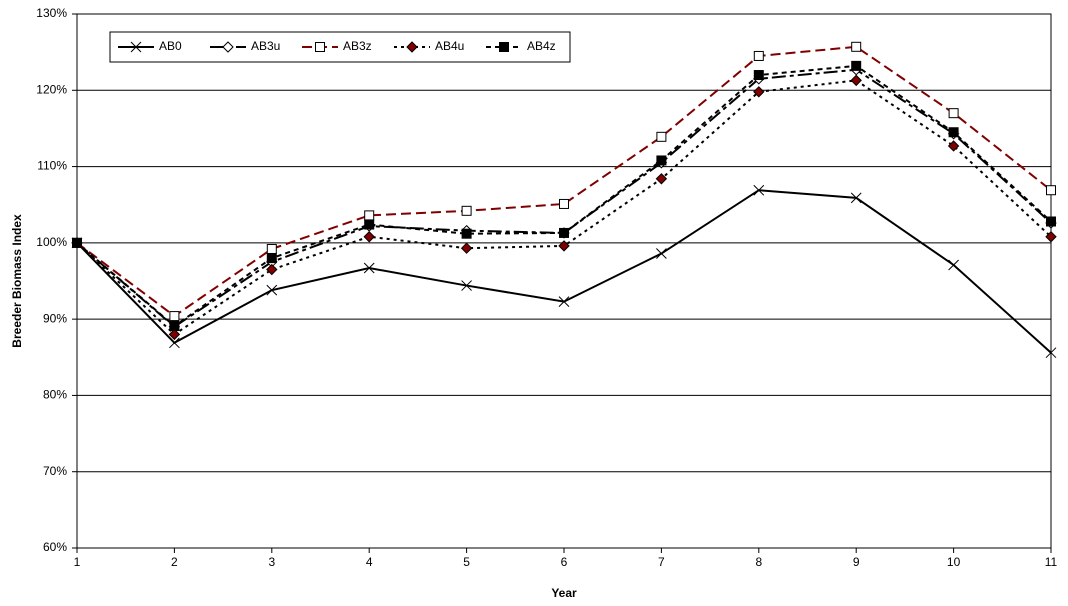 This screenshot has height=606, width=1068. Describe the element at coordinates (564, 562) in the screenshot. I see `x-tick-label: 6` at that location.